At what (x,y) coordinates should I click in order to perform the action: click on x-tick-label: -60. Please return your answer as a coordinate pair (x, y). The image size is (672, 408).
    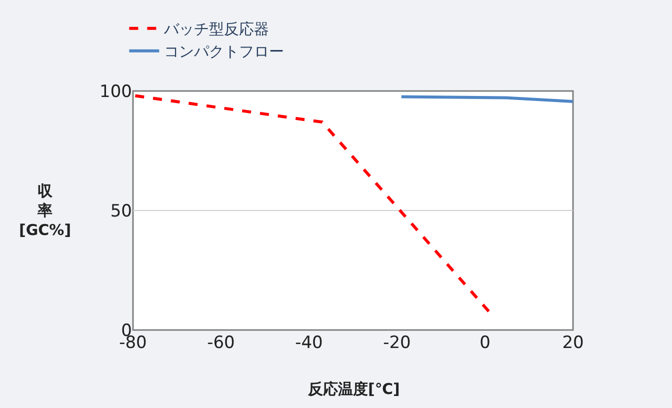
    Looking at the image, I should click on (221, 343).